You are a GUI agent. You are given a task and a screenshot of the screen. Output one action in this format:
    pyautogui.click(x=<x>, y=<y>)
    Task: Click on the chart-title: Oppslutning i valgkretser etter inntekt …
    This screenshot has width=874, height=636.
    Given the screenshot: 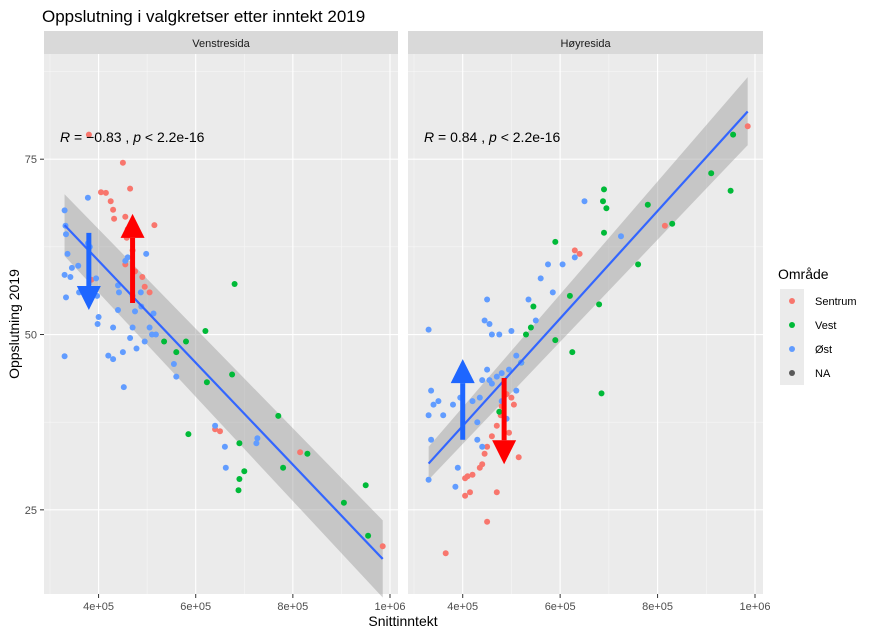 What is the action you would take?
    pyautogui.click(x=203, y=16)
    